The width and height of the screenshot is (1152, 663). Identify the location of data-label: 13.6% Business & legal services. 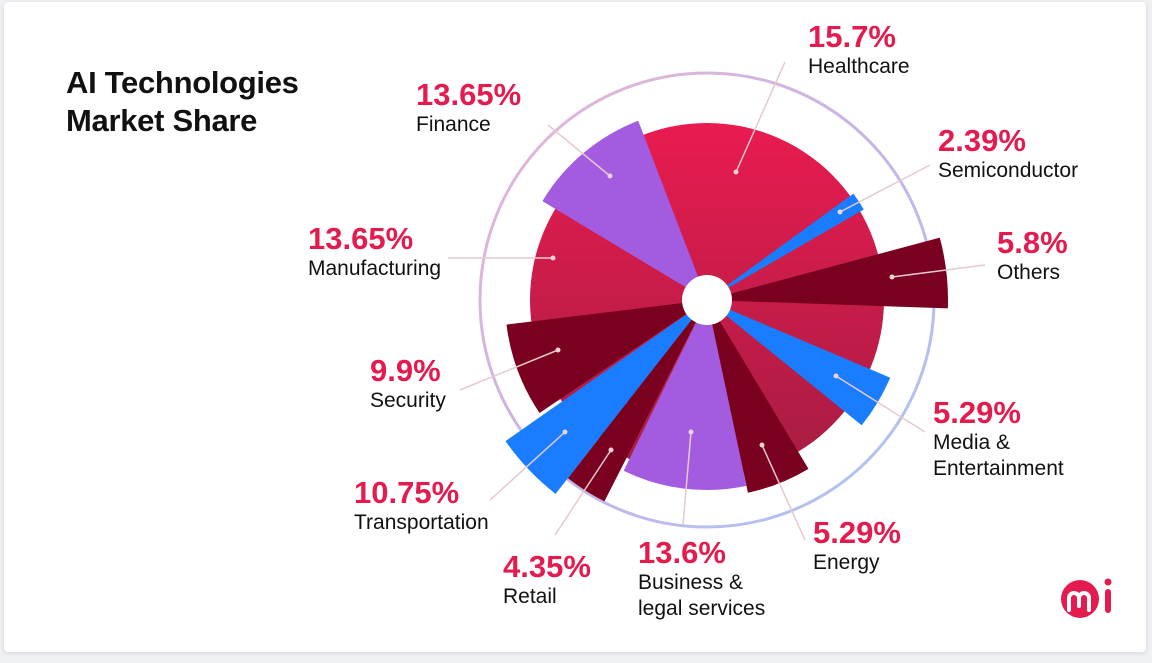
(701, 579).